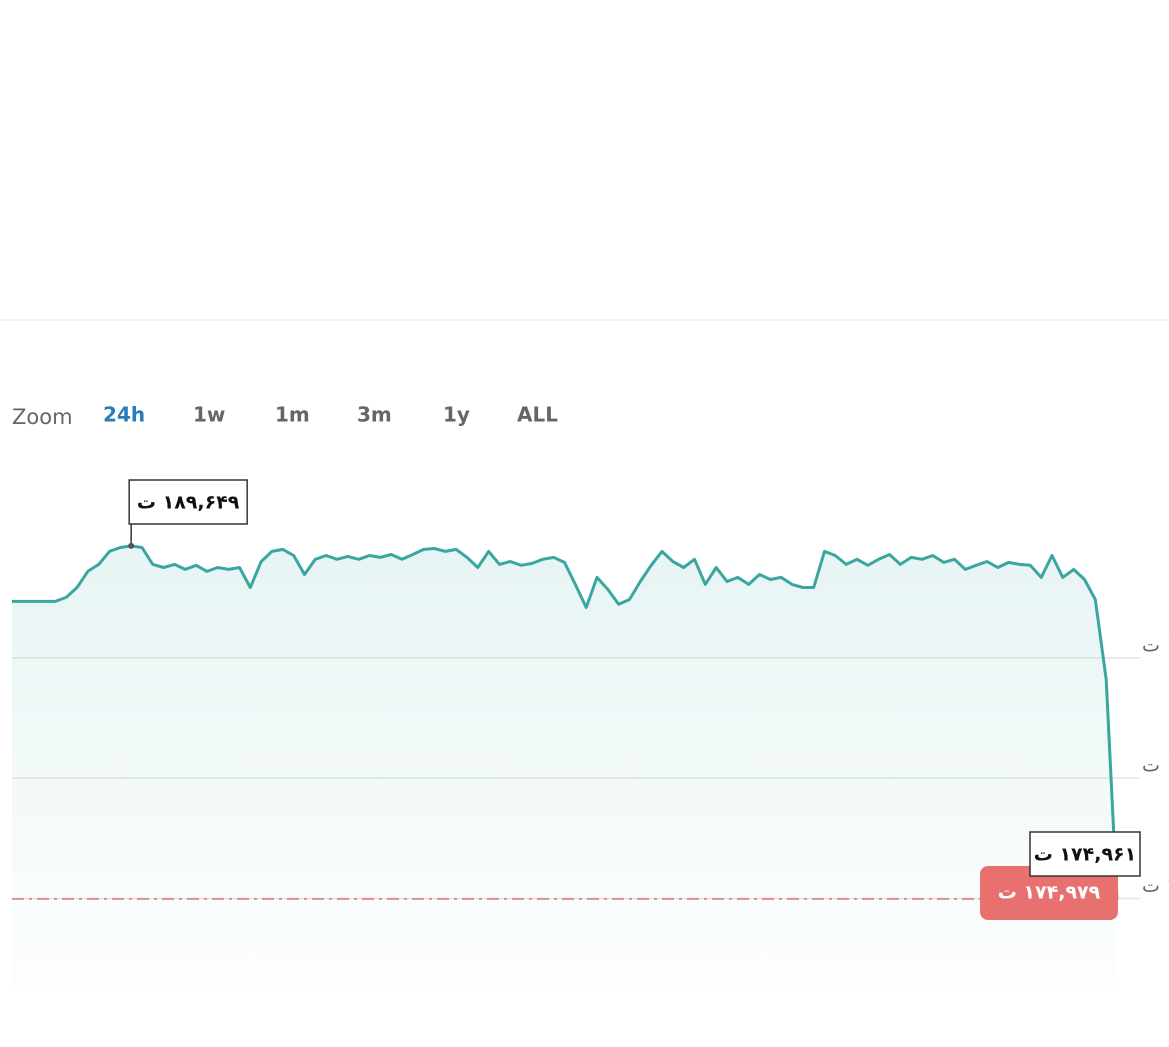 This screenshot has height=1047, width=1169. What do you see at coordinates (209, 415) in the screenshot?
I see `zoom-option: 1w` at bounding box center [209, 415].